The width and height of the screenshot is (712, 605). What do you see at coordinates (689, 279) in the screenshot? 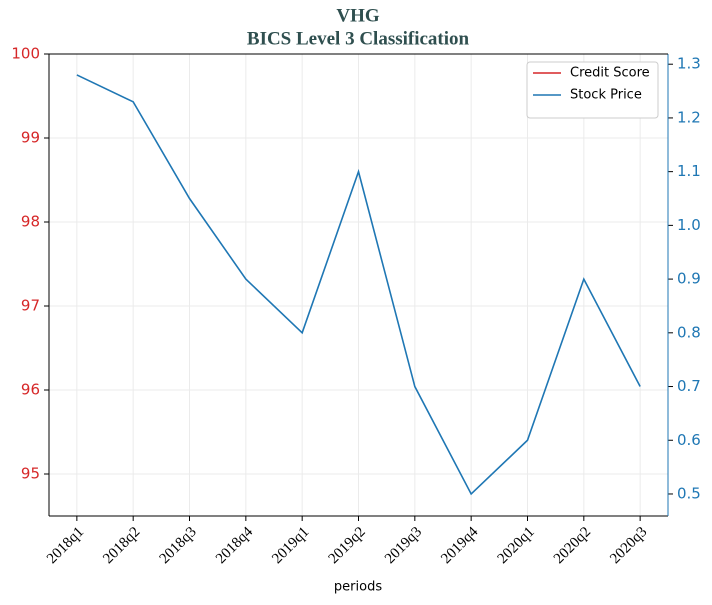
I see `y2-tick-label: 0.9` at bounding box center [689, 279].